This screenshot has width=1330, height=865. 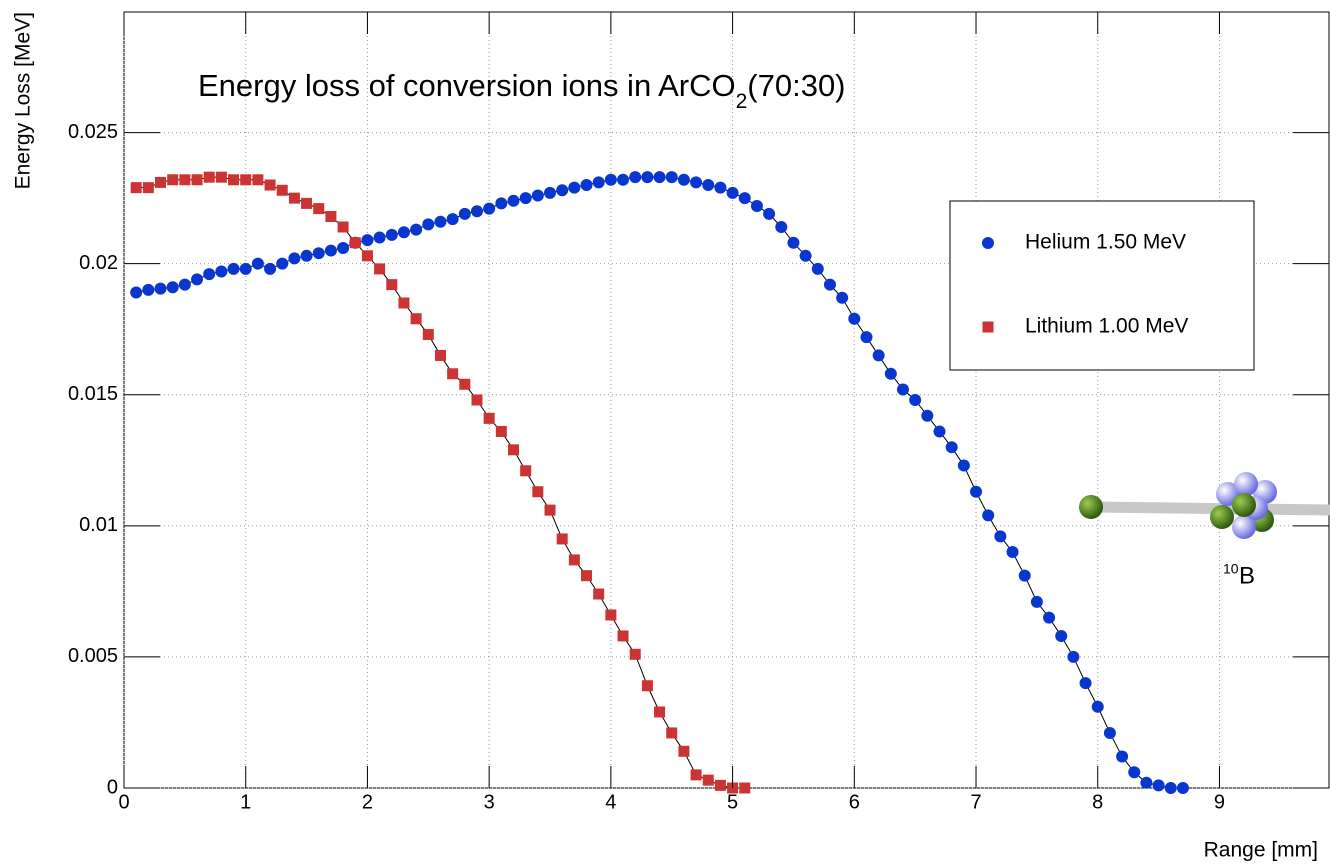 I want to click on legend: Helium 1.50 MeV Lithium 1.00 MeV, so click(x=1102, y=285).